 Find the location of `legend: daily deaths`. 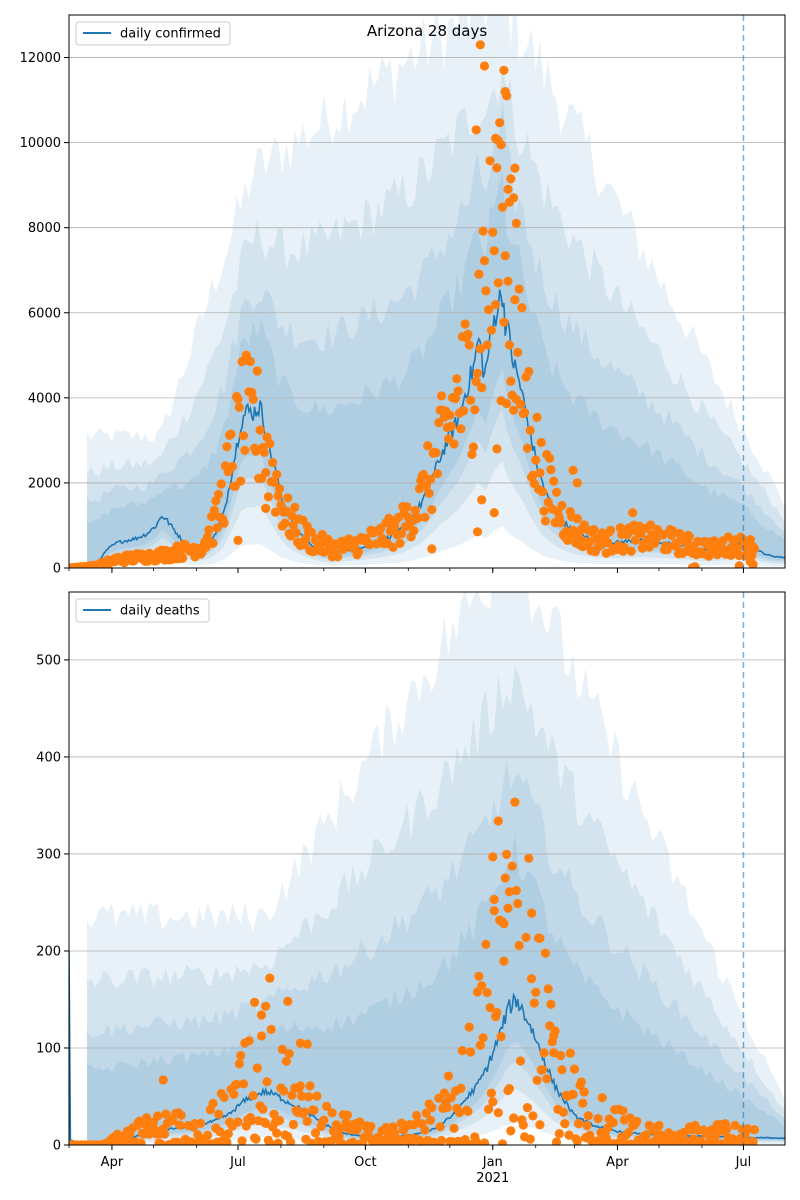

legend: daily deaths is located at coordinates (142, 610).